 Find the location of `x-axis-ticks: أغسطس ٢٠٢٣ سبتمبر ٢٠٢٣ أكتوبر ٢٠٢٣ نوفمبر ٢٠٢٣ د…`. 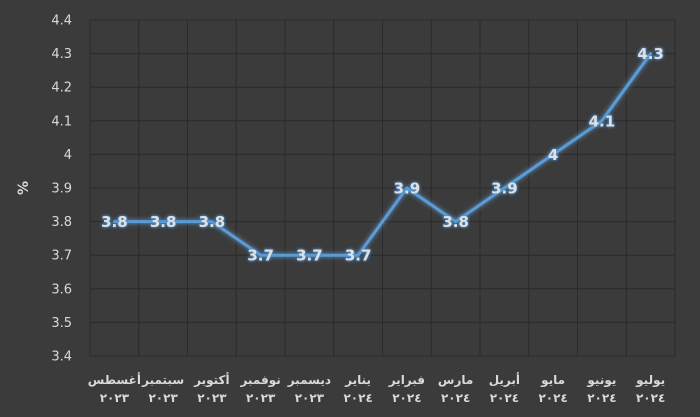

x-axis-ticks: أغسطس ٢٠٢٣ سبتمبر ٢٠٢٣ أكتوبر ٢٠٢٣ نوفمبر ٢٠٢٣ د… is located at coordinates (376, 388).